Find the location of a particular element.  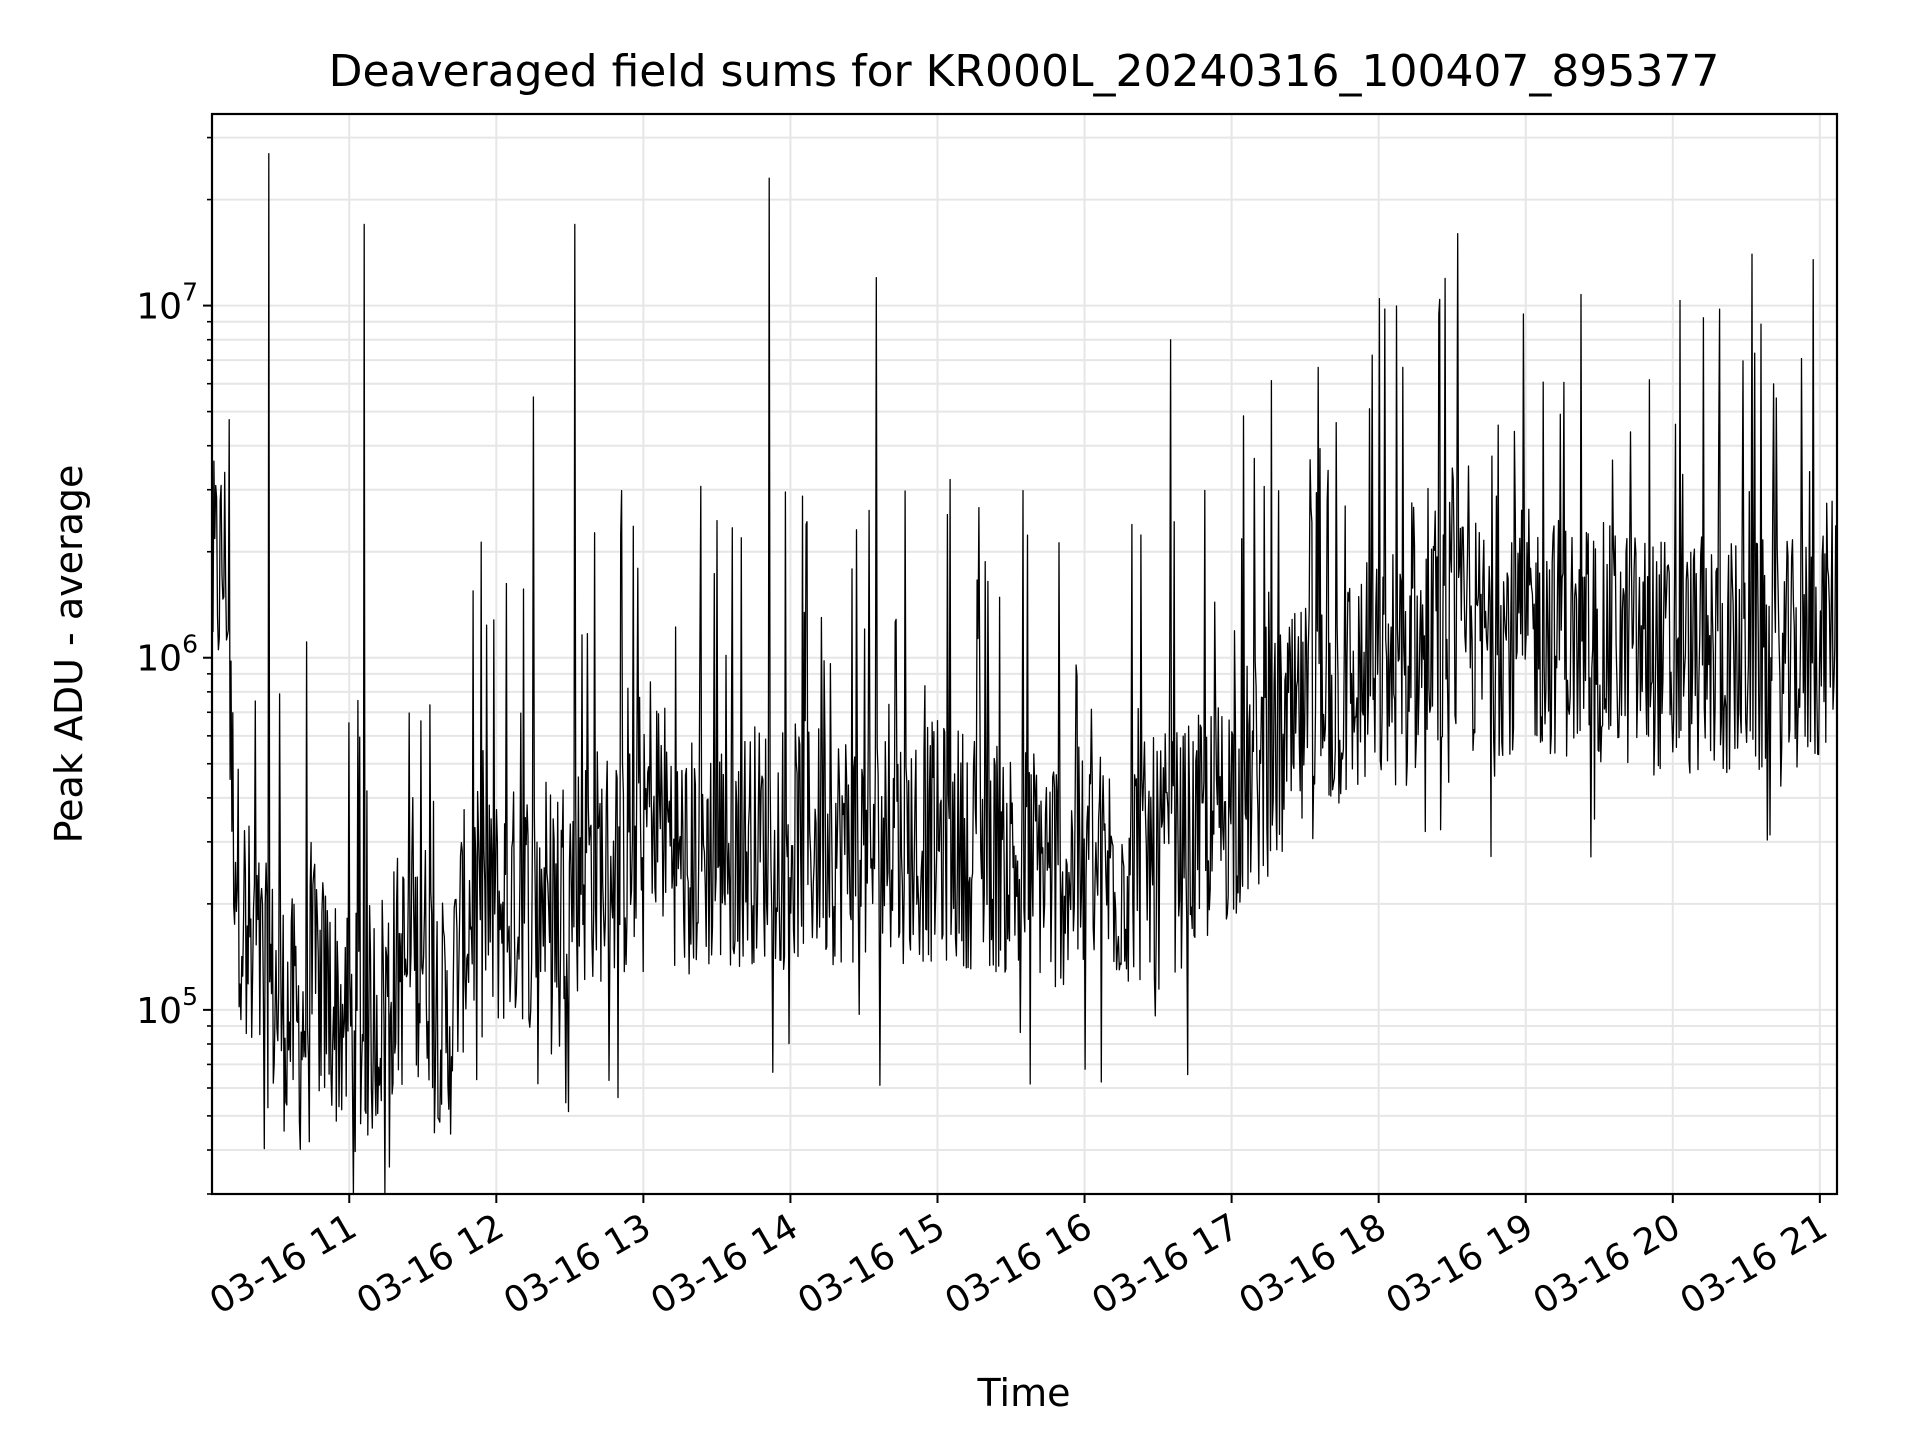

x-tick-label: 03-16 15 is located at coordinates (871, 1264).